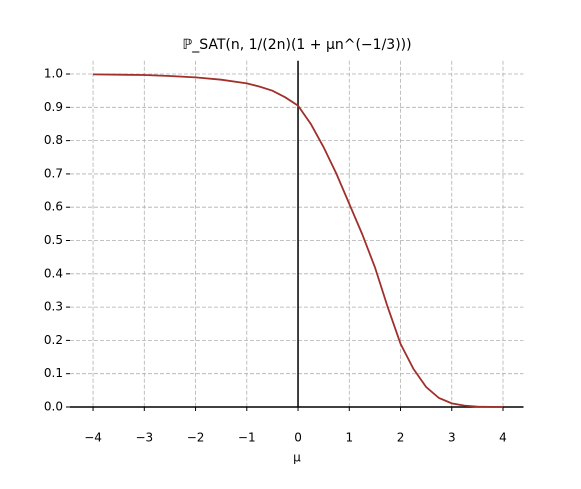 The height and width of the screenshot is (489, 581). Describe the element at coordinates (53, 74) in the screenshot. I see `y-tick-label: 1.0` at that location.